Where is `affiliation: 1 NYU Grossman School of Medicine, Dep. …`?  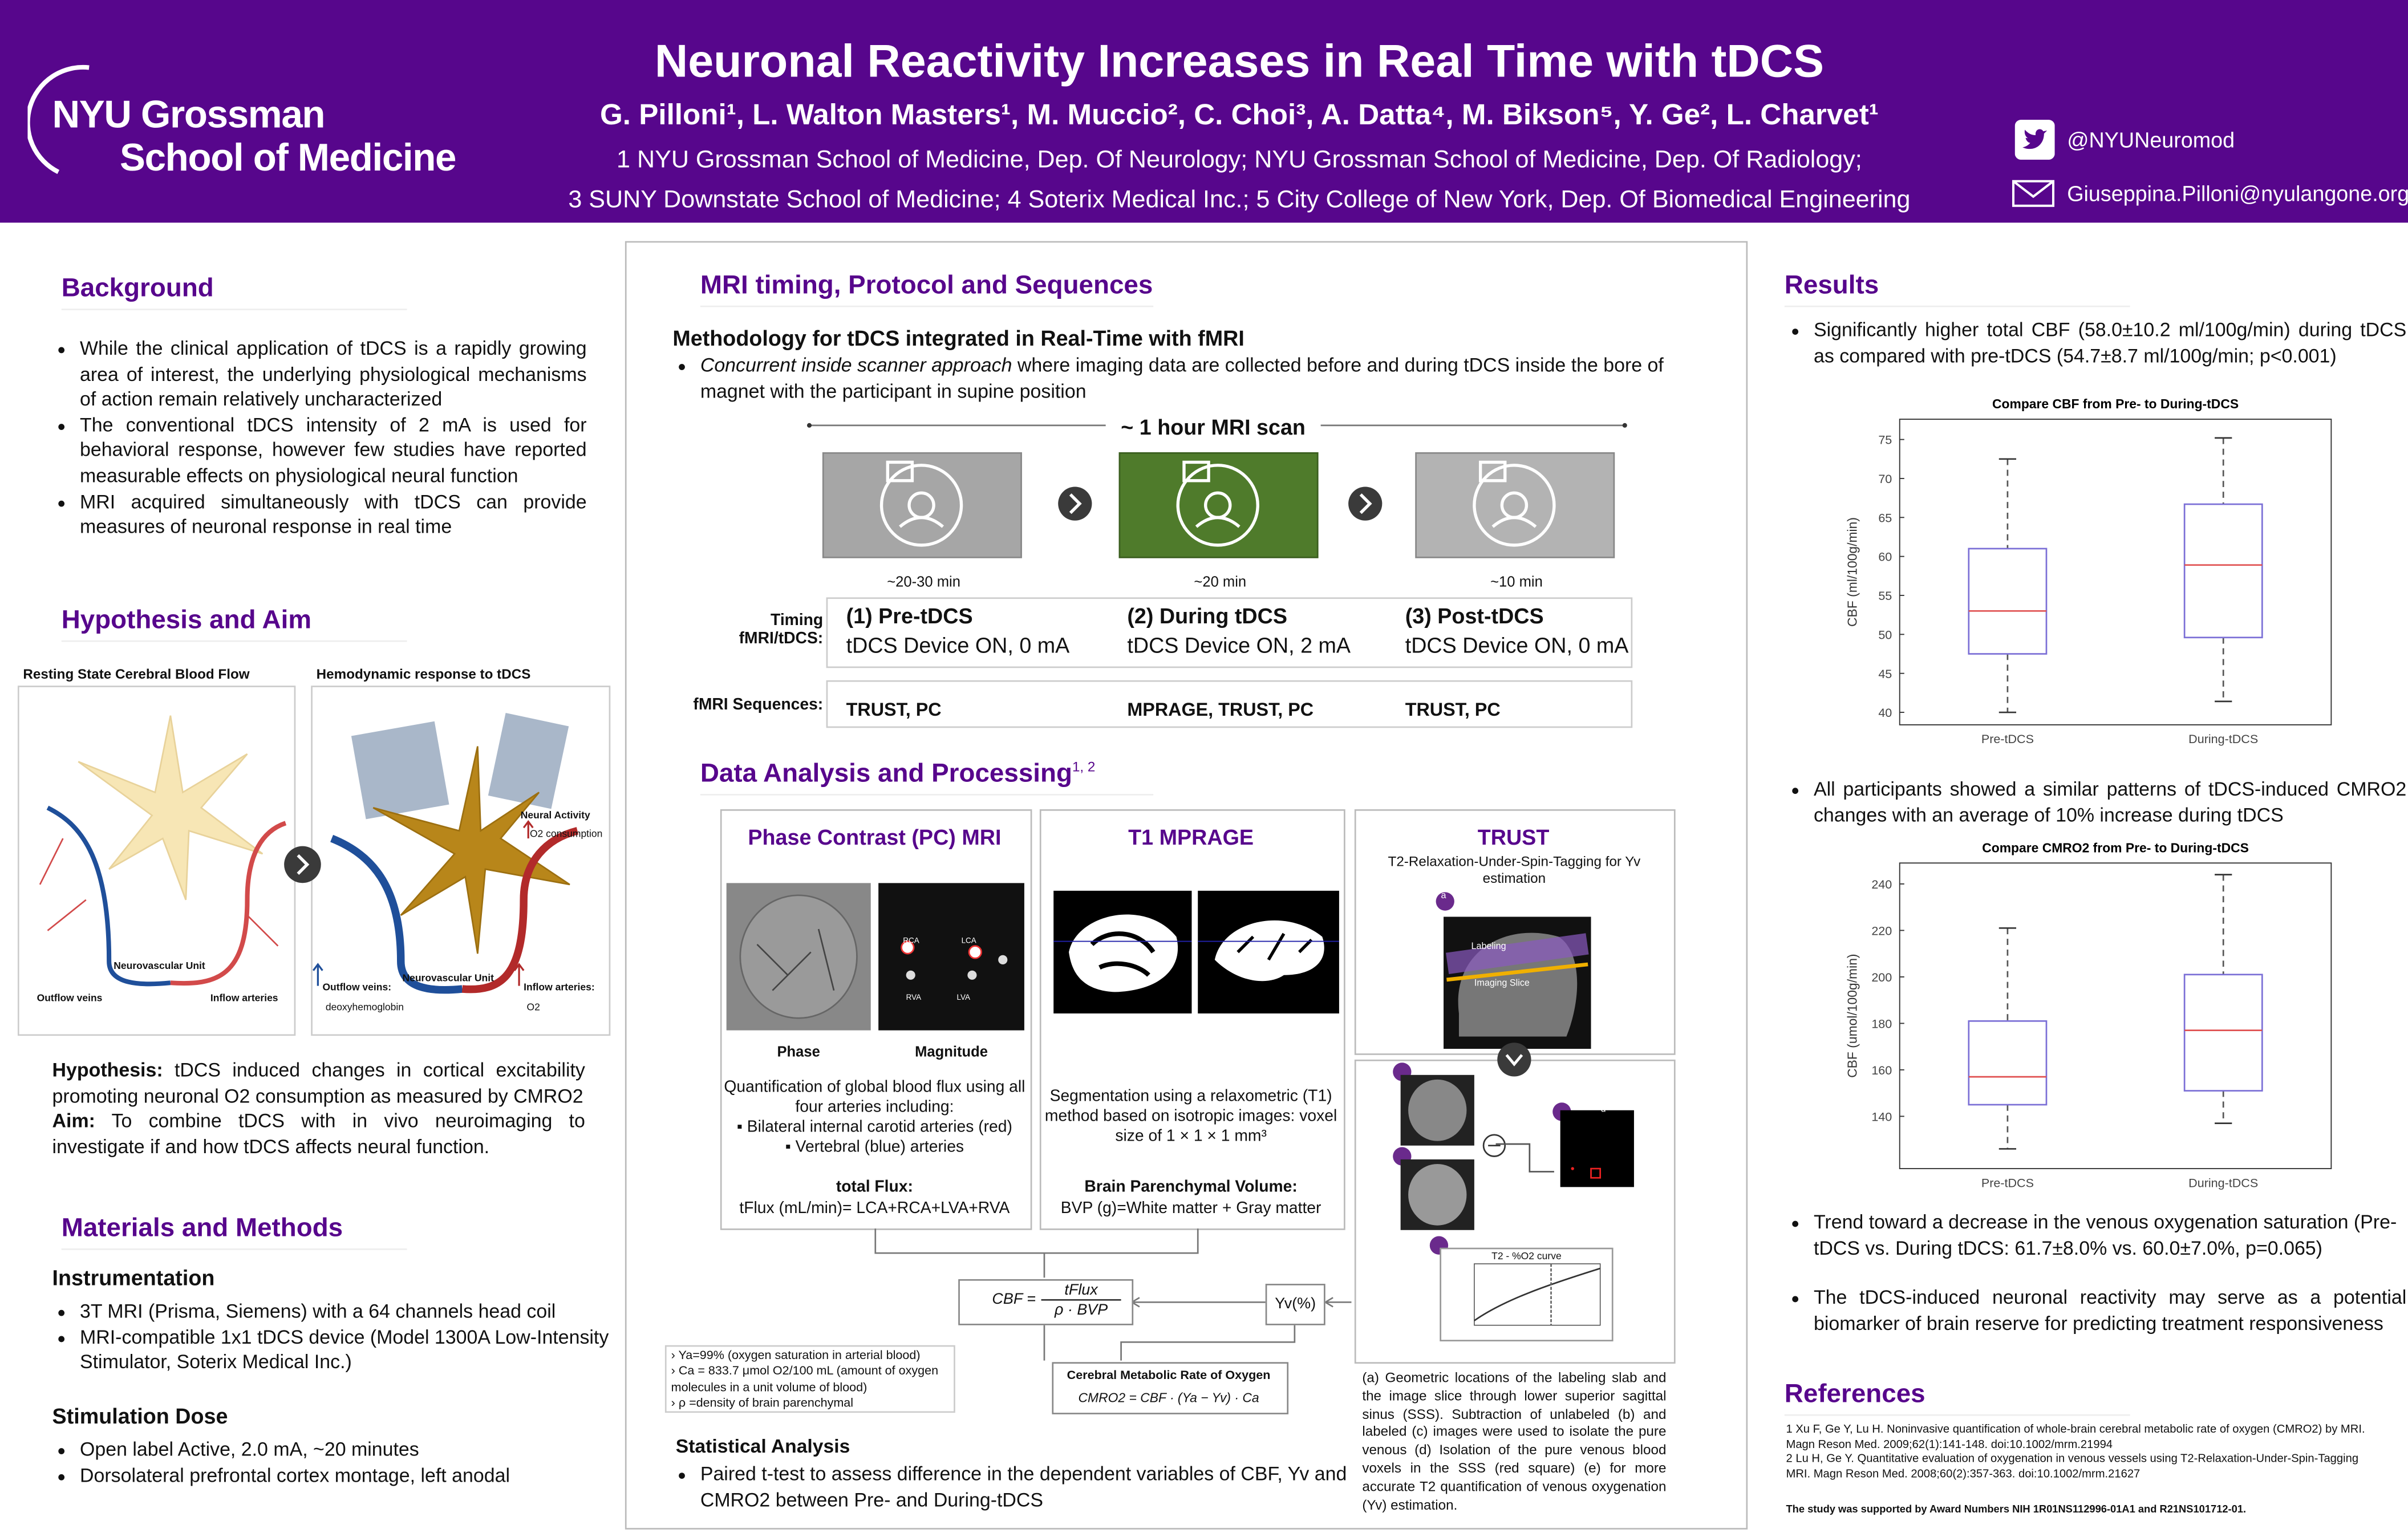
affiliation: 1 NYU Grossman School of Medicine, Dep. … is located at coordinates (1239, 160).